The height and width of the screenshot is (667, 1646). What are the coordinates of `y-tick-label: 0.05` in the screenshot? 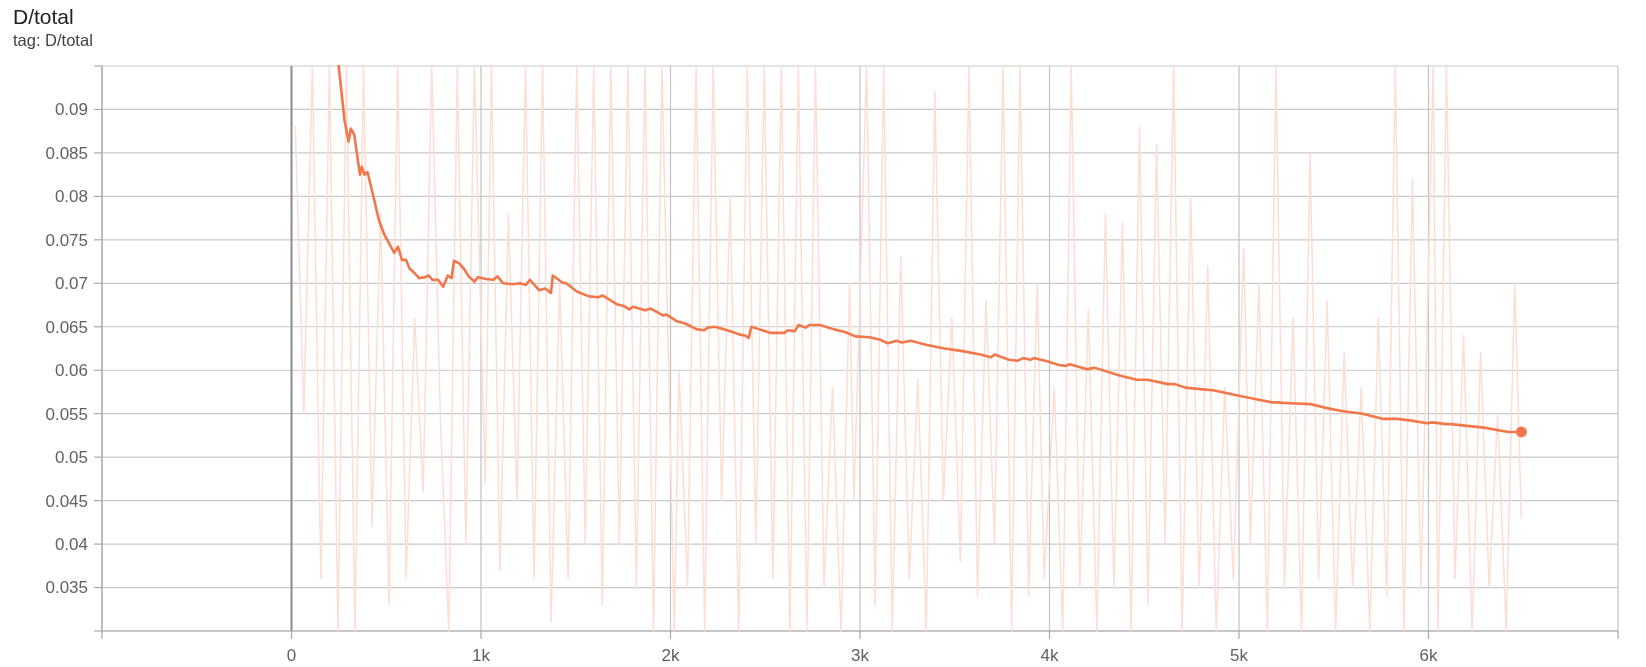 It's located at (71, 458).